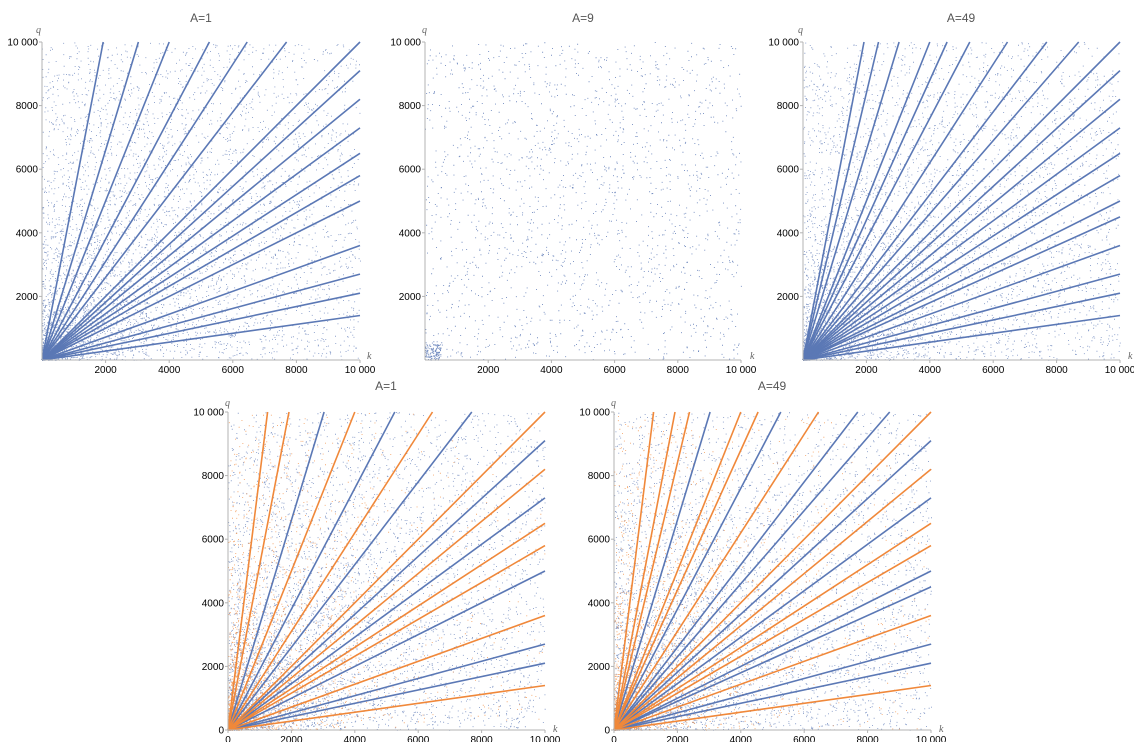 The image size is (1134, 742). What do you see at coordinates (355, 738) in the screenshot?
I see `x-tick-label: 4000` at bounding box center [355, 738].